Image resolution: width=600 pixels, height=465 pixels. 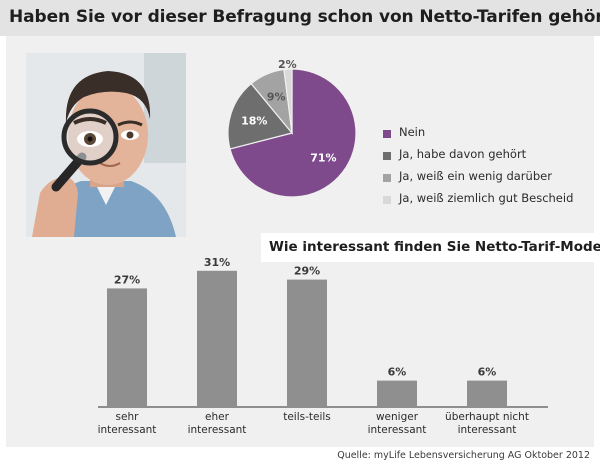 What do you see at coordinates (463, 154) in the screenshot?
I see `legend-label: Ja, habe davon gehört` at bounding box center [463, 154].